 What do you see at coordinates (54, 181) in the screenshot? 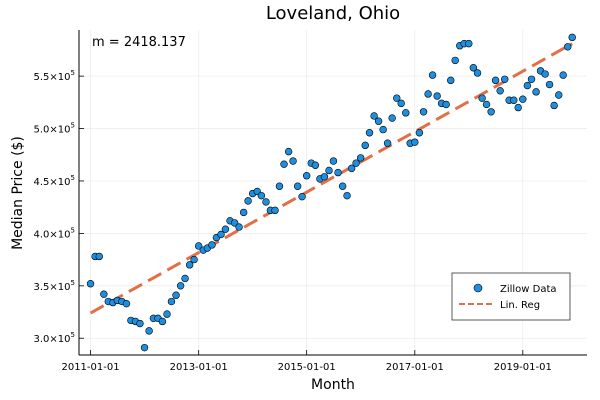
I see `y-tick-label: 4.5×105` at bounding box center [54, 181].